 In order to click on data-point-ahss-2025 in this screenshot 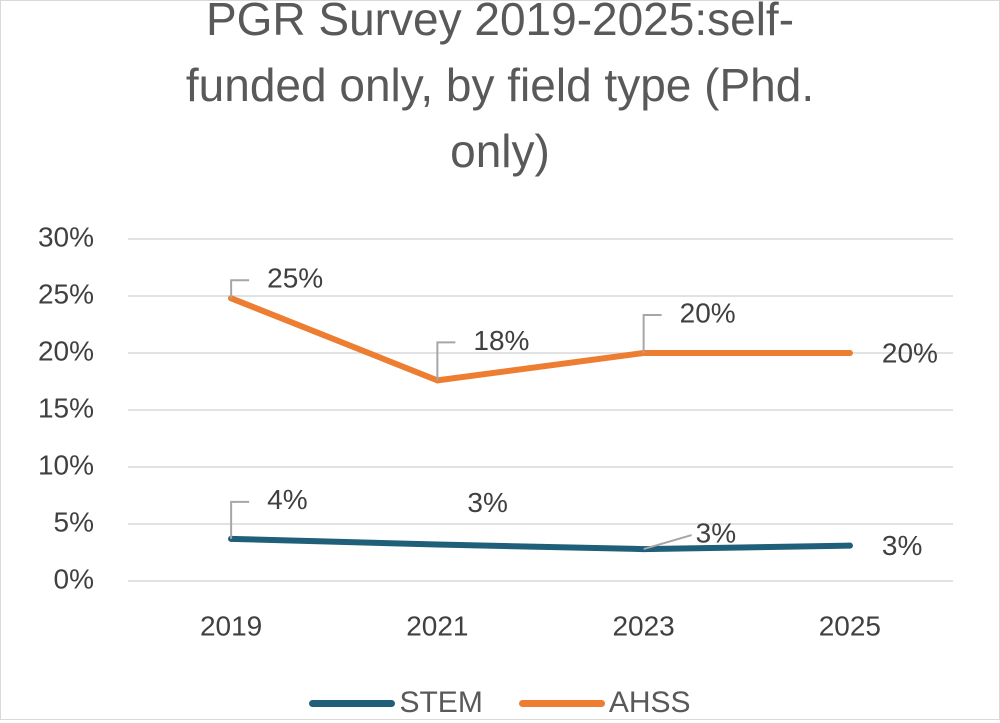, I will do `click(849, 353)`.